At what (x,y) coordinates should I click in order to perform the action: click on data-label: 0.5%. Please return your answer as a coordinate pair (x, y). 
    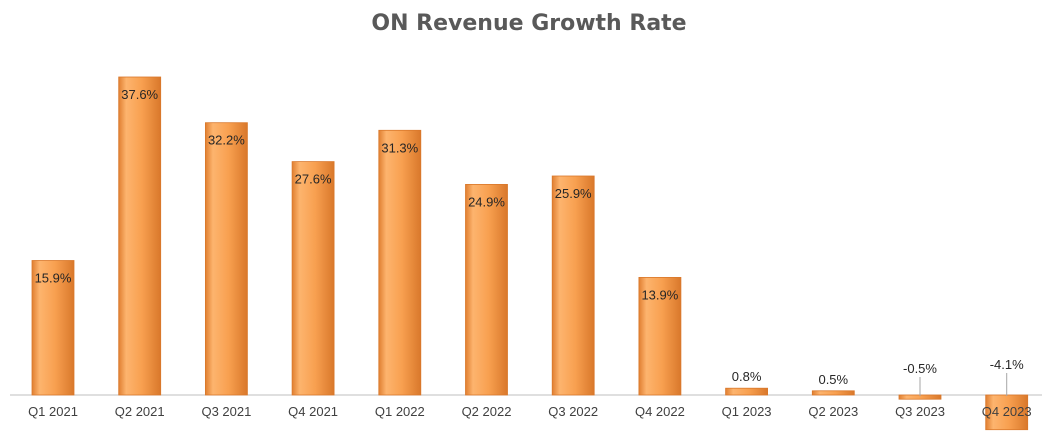
    Looking at the image, I should click on (833, 379).